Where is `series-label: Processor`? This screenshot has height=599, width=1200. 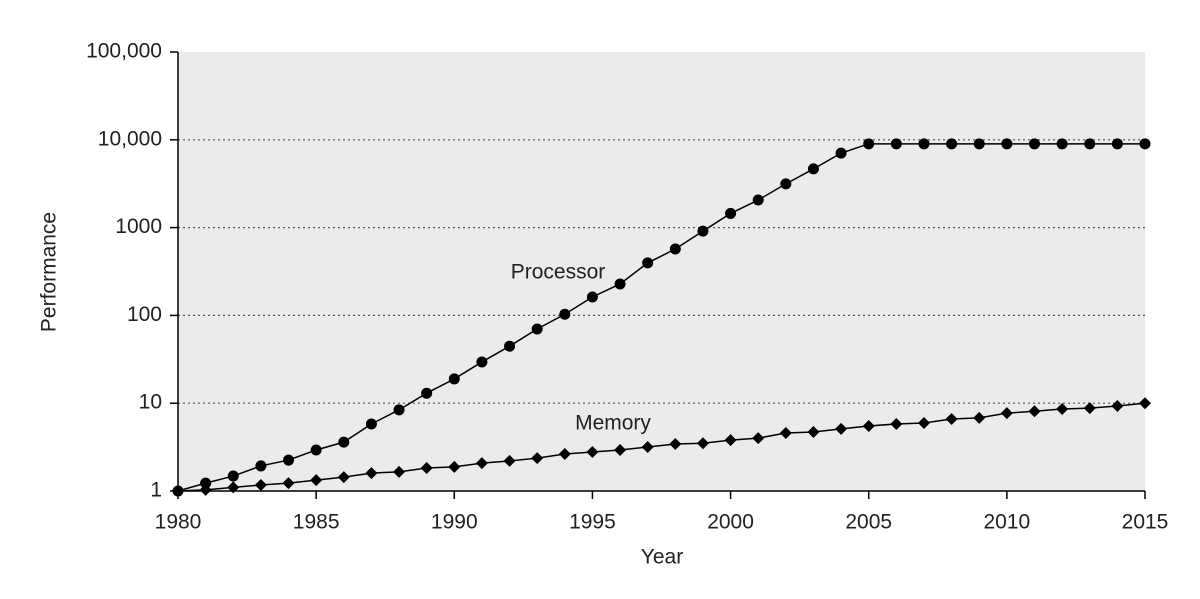
series-label: Processor is located at coordinates (558, 272).